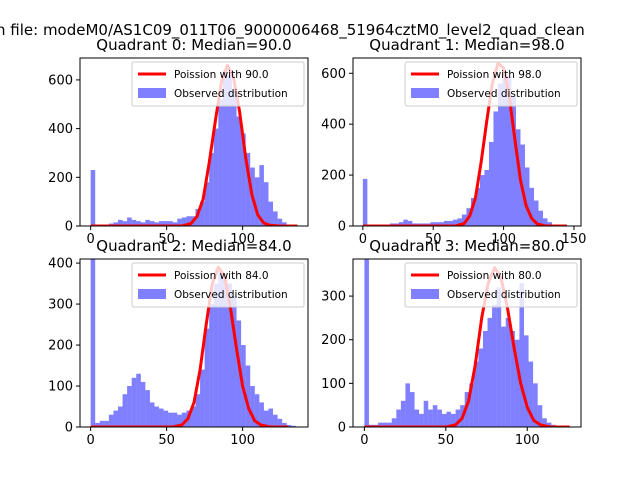 This screenshot has width=640, height=480. Describe the element at coordinates (466, 246) in the screenshot. I see `subplot-title: Quadrant 3: Median=80.0` at that location.